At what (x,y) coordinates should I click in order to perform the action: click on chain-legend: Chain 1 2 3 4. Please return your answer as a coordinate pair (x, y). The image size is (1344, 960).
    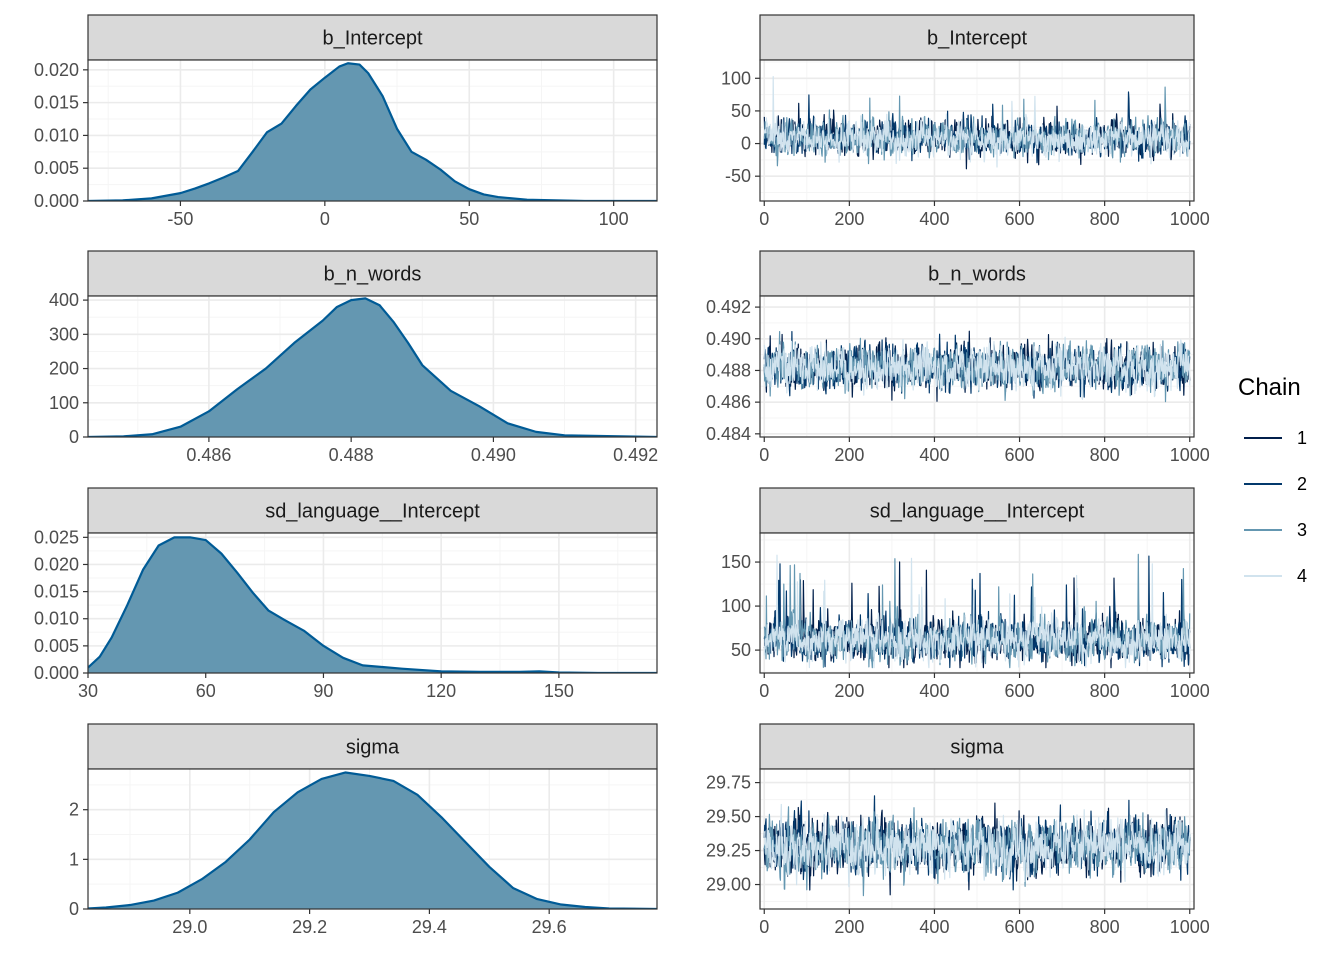
    Looking at the image, I should click on (1272, 480).